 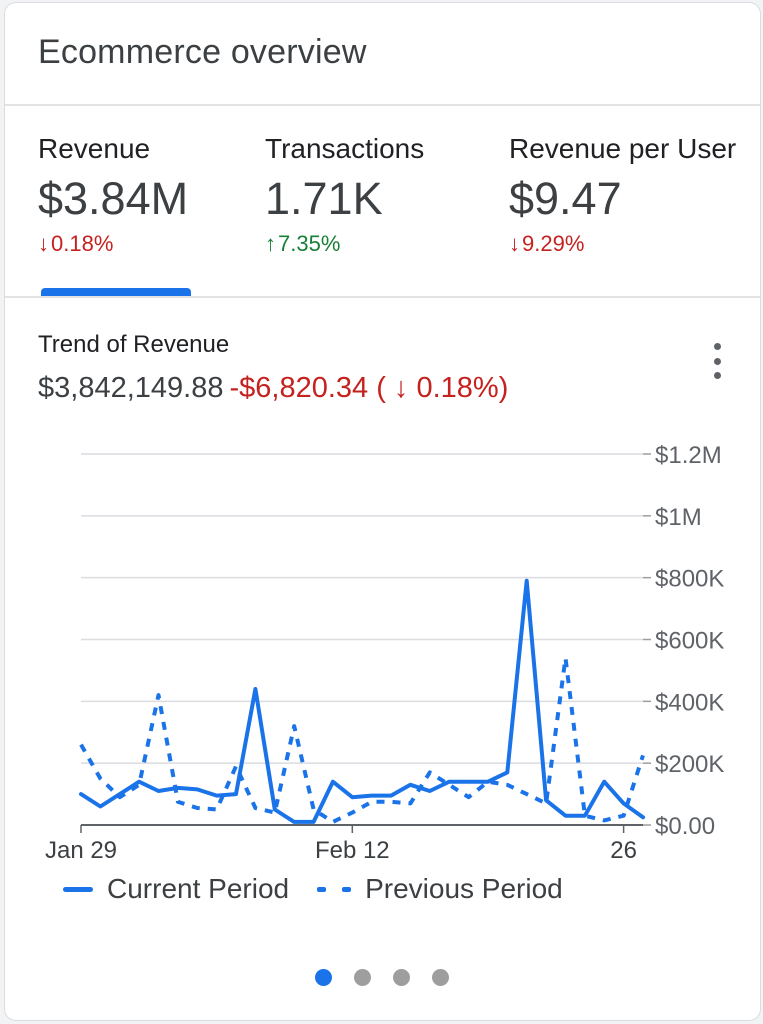 I want to click on trend-total-value: $3,842,149.88, so click(x=131, y=388).